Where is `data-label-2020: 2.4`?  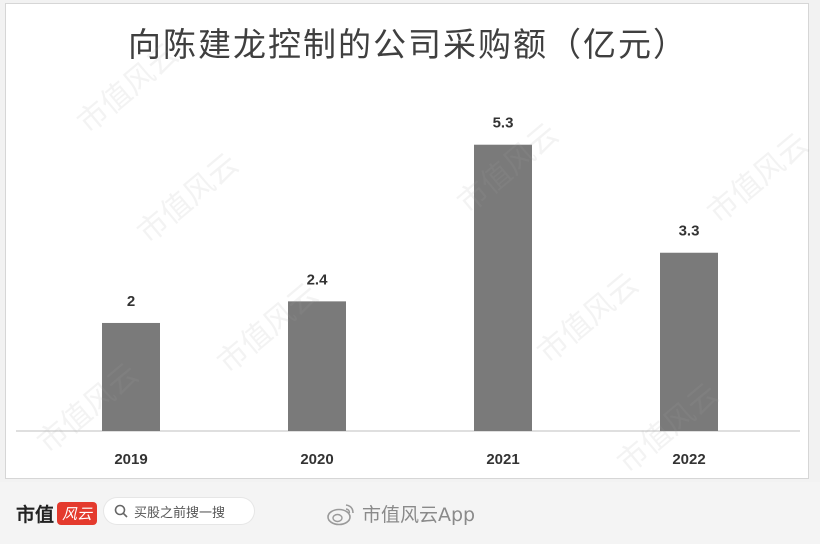 data-label-2020: 2.4 is located at coordinates (318, 279).